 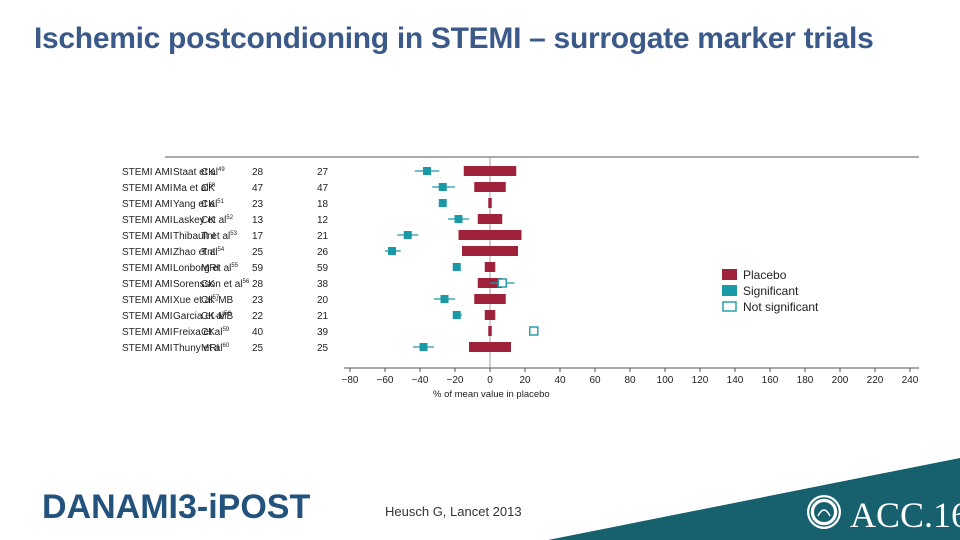 I want to click on study-name: Thibault et al53, so click(x=205, y=236).